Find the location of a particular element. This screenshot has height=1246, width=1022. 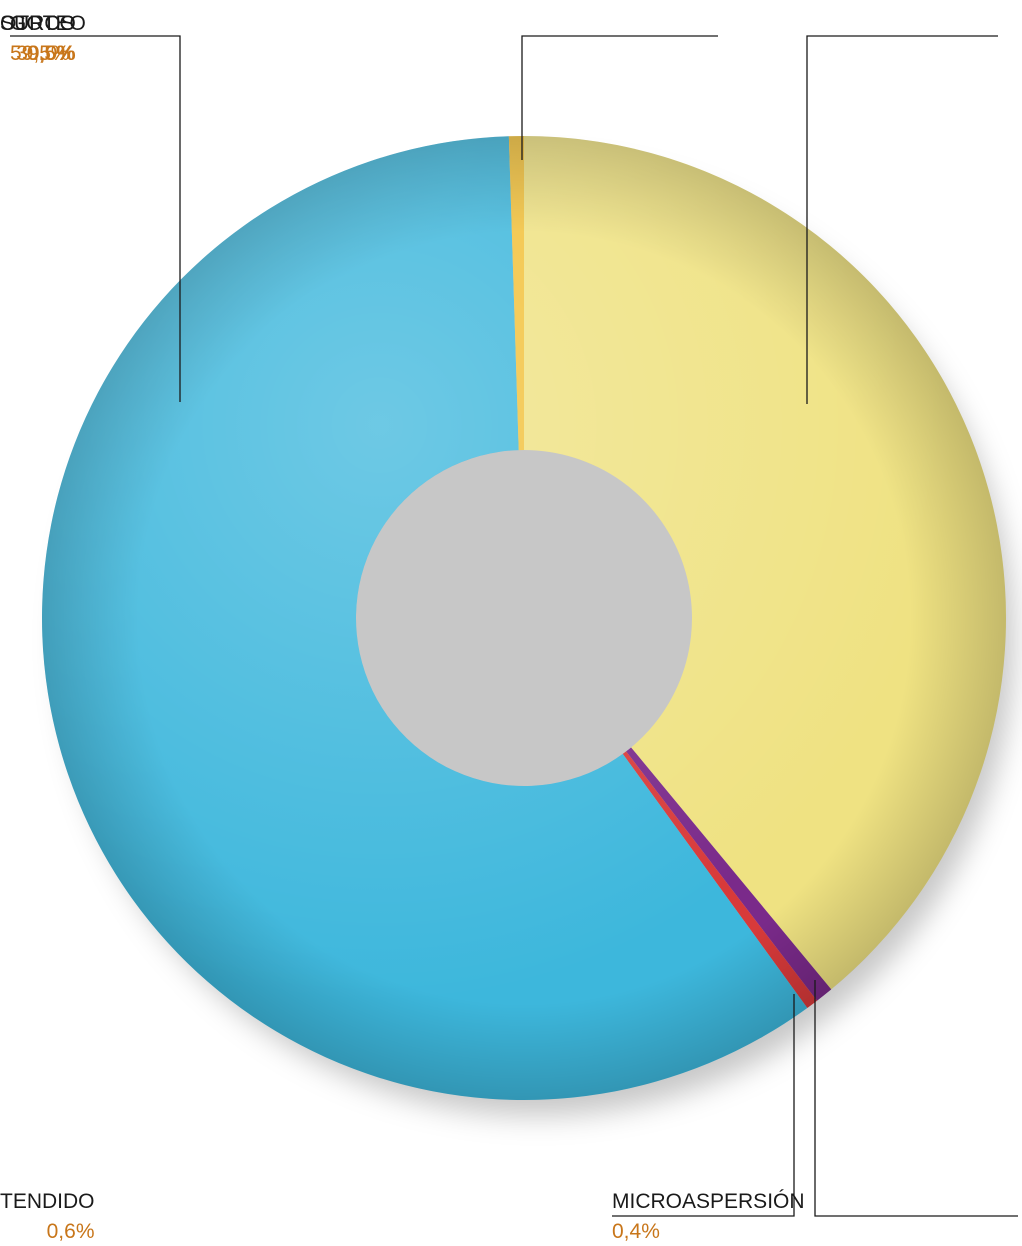

label-goteo-value: 59,5% is located at coordinates (40, 53).